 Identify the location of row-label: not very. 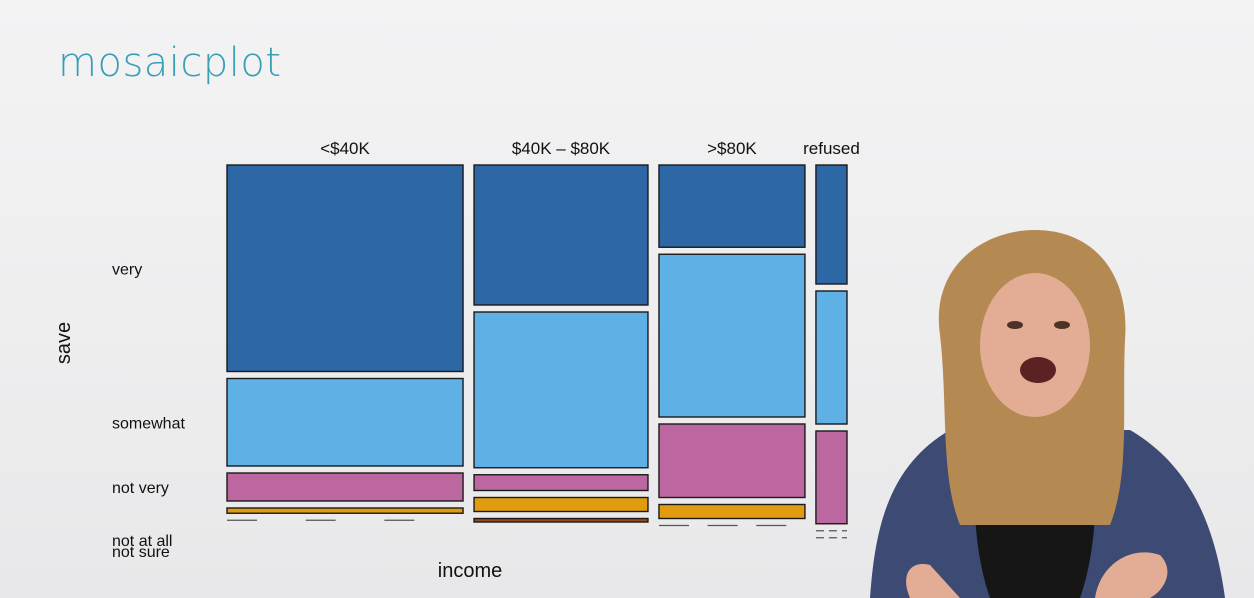
(140, 488).